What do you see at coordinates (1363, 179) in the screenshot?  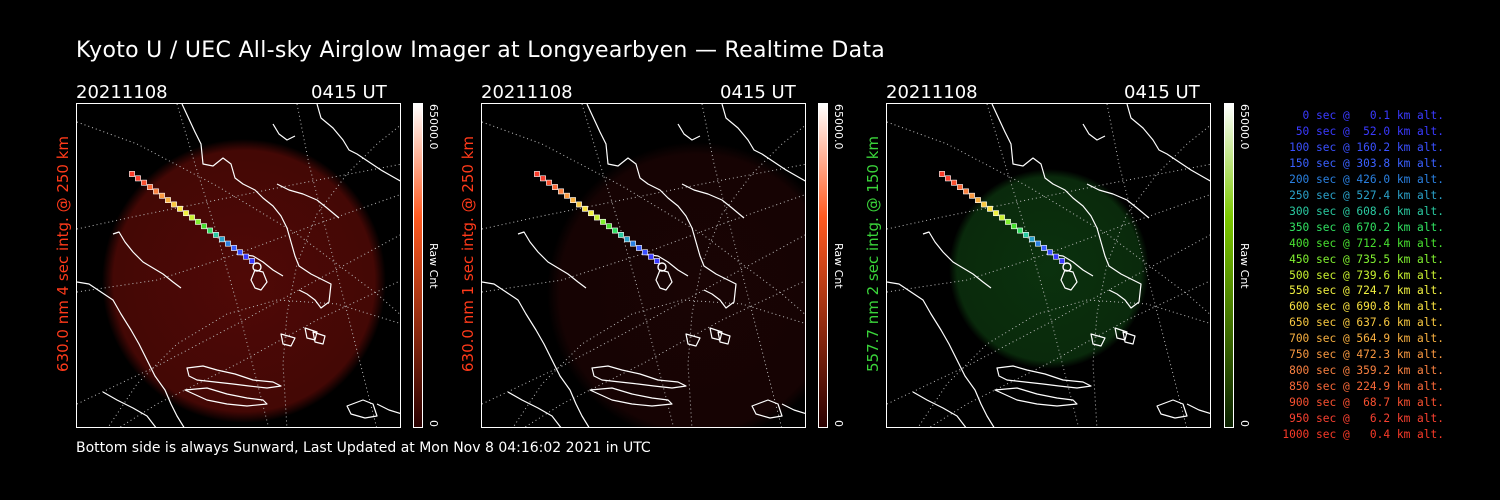 I see `legend-entry: 200 sec @ 426.0 km alt.` at bounding box center [1363, 179].